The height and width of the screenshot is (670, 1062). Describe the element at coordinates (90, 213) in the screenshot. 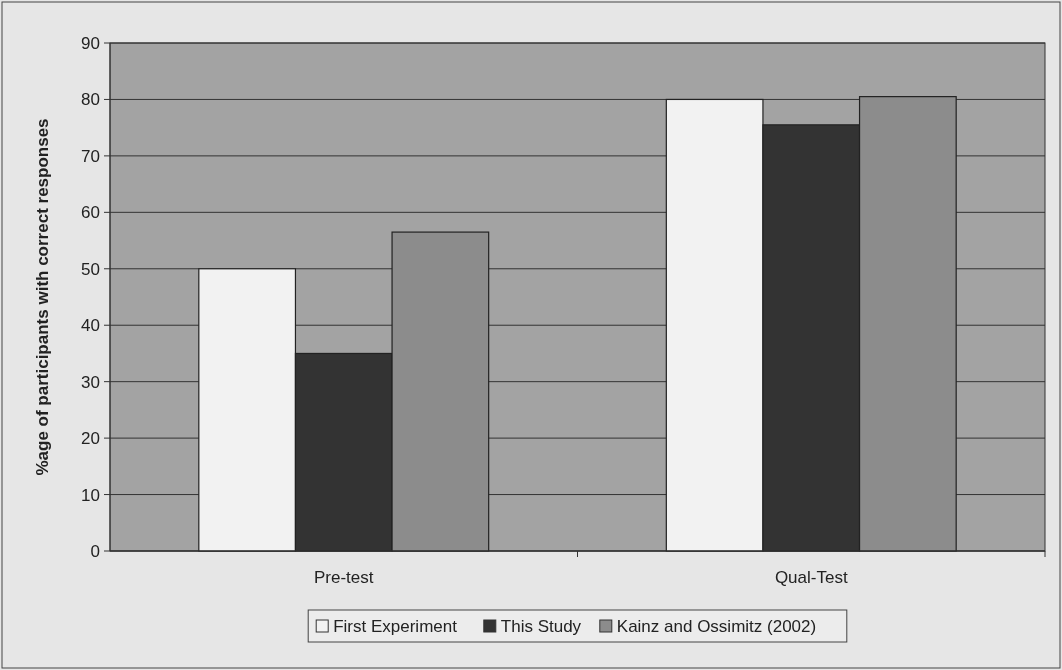

I see `y-tick-label: 60` at that location.